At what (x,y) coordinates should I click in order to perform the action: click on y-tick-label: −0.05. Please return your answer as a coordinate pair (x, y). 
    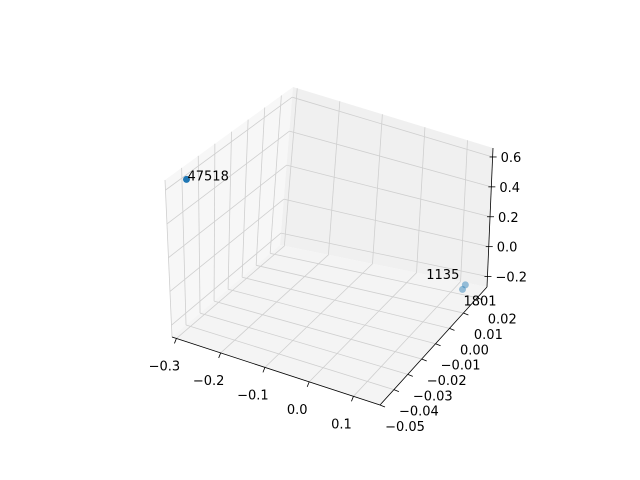
    Looking at the image, I should click on (405, 427).